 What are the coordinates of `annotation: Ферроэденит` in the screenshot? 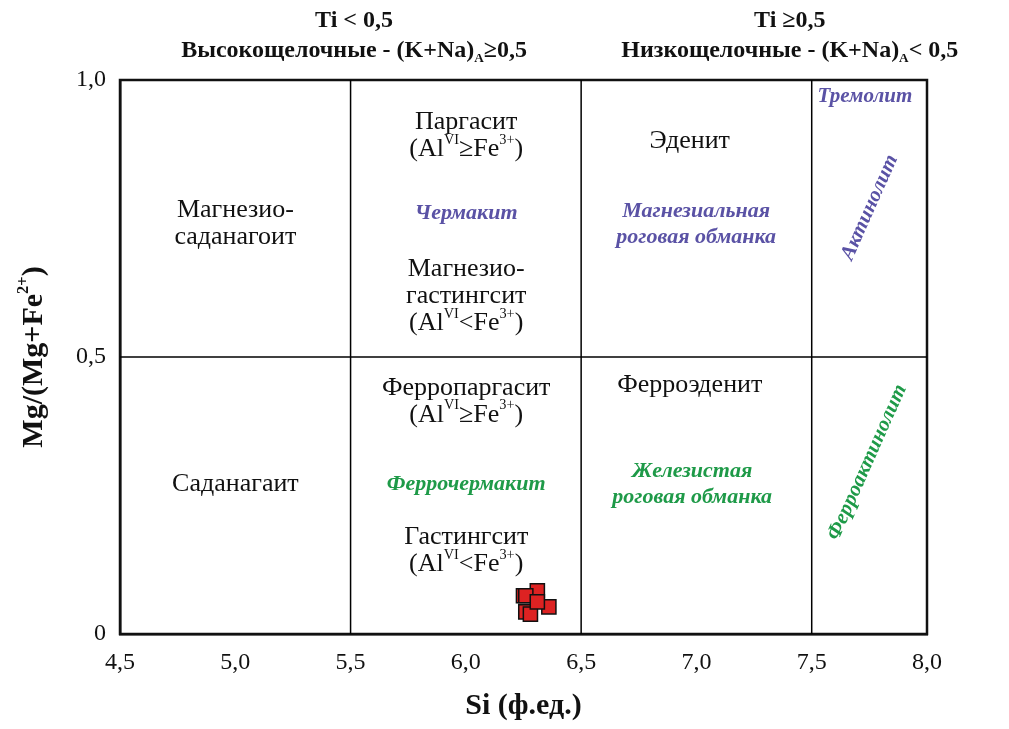 It's located at (690, 383).